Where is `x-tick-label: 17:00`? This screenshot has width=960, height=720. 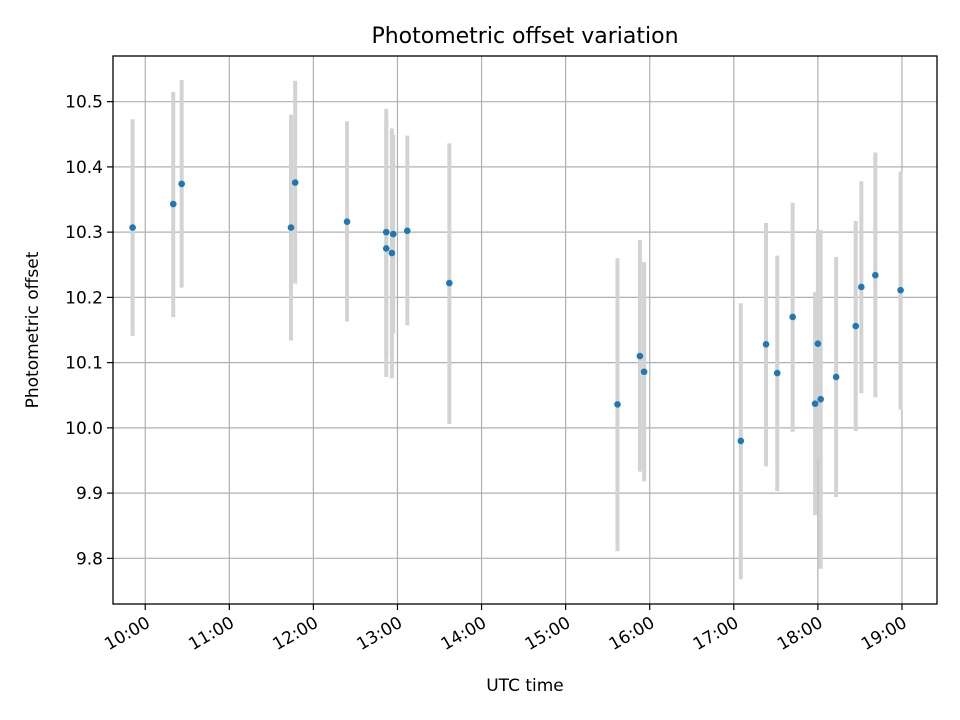
x-tick-label: 17:00 is located at coordinates (716, 634).